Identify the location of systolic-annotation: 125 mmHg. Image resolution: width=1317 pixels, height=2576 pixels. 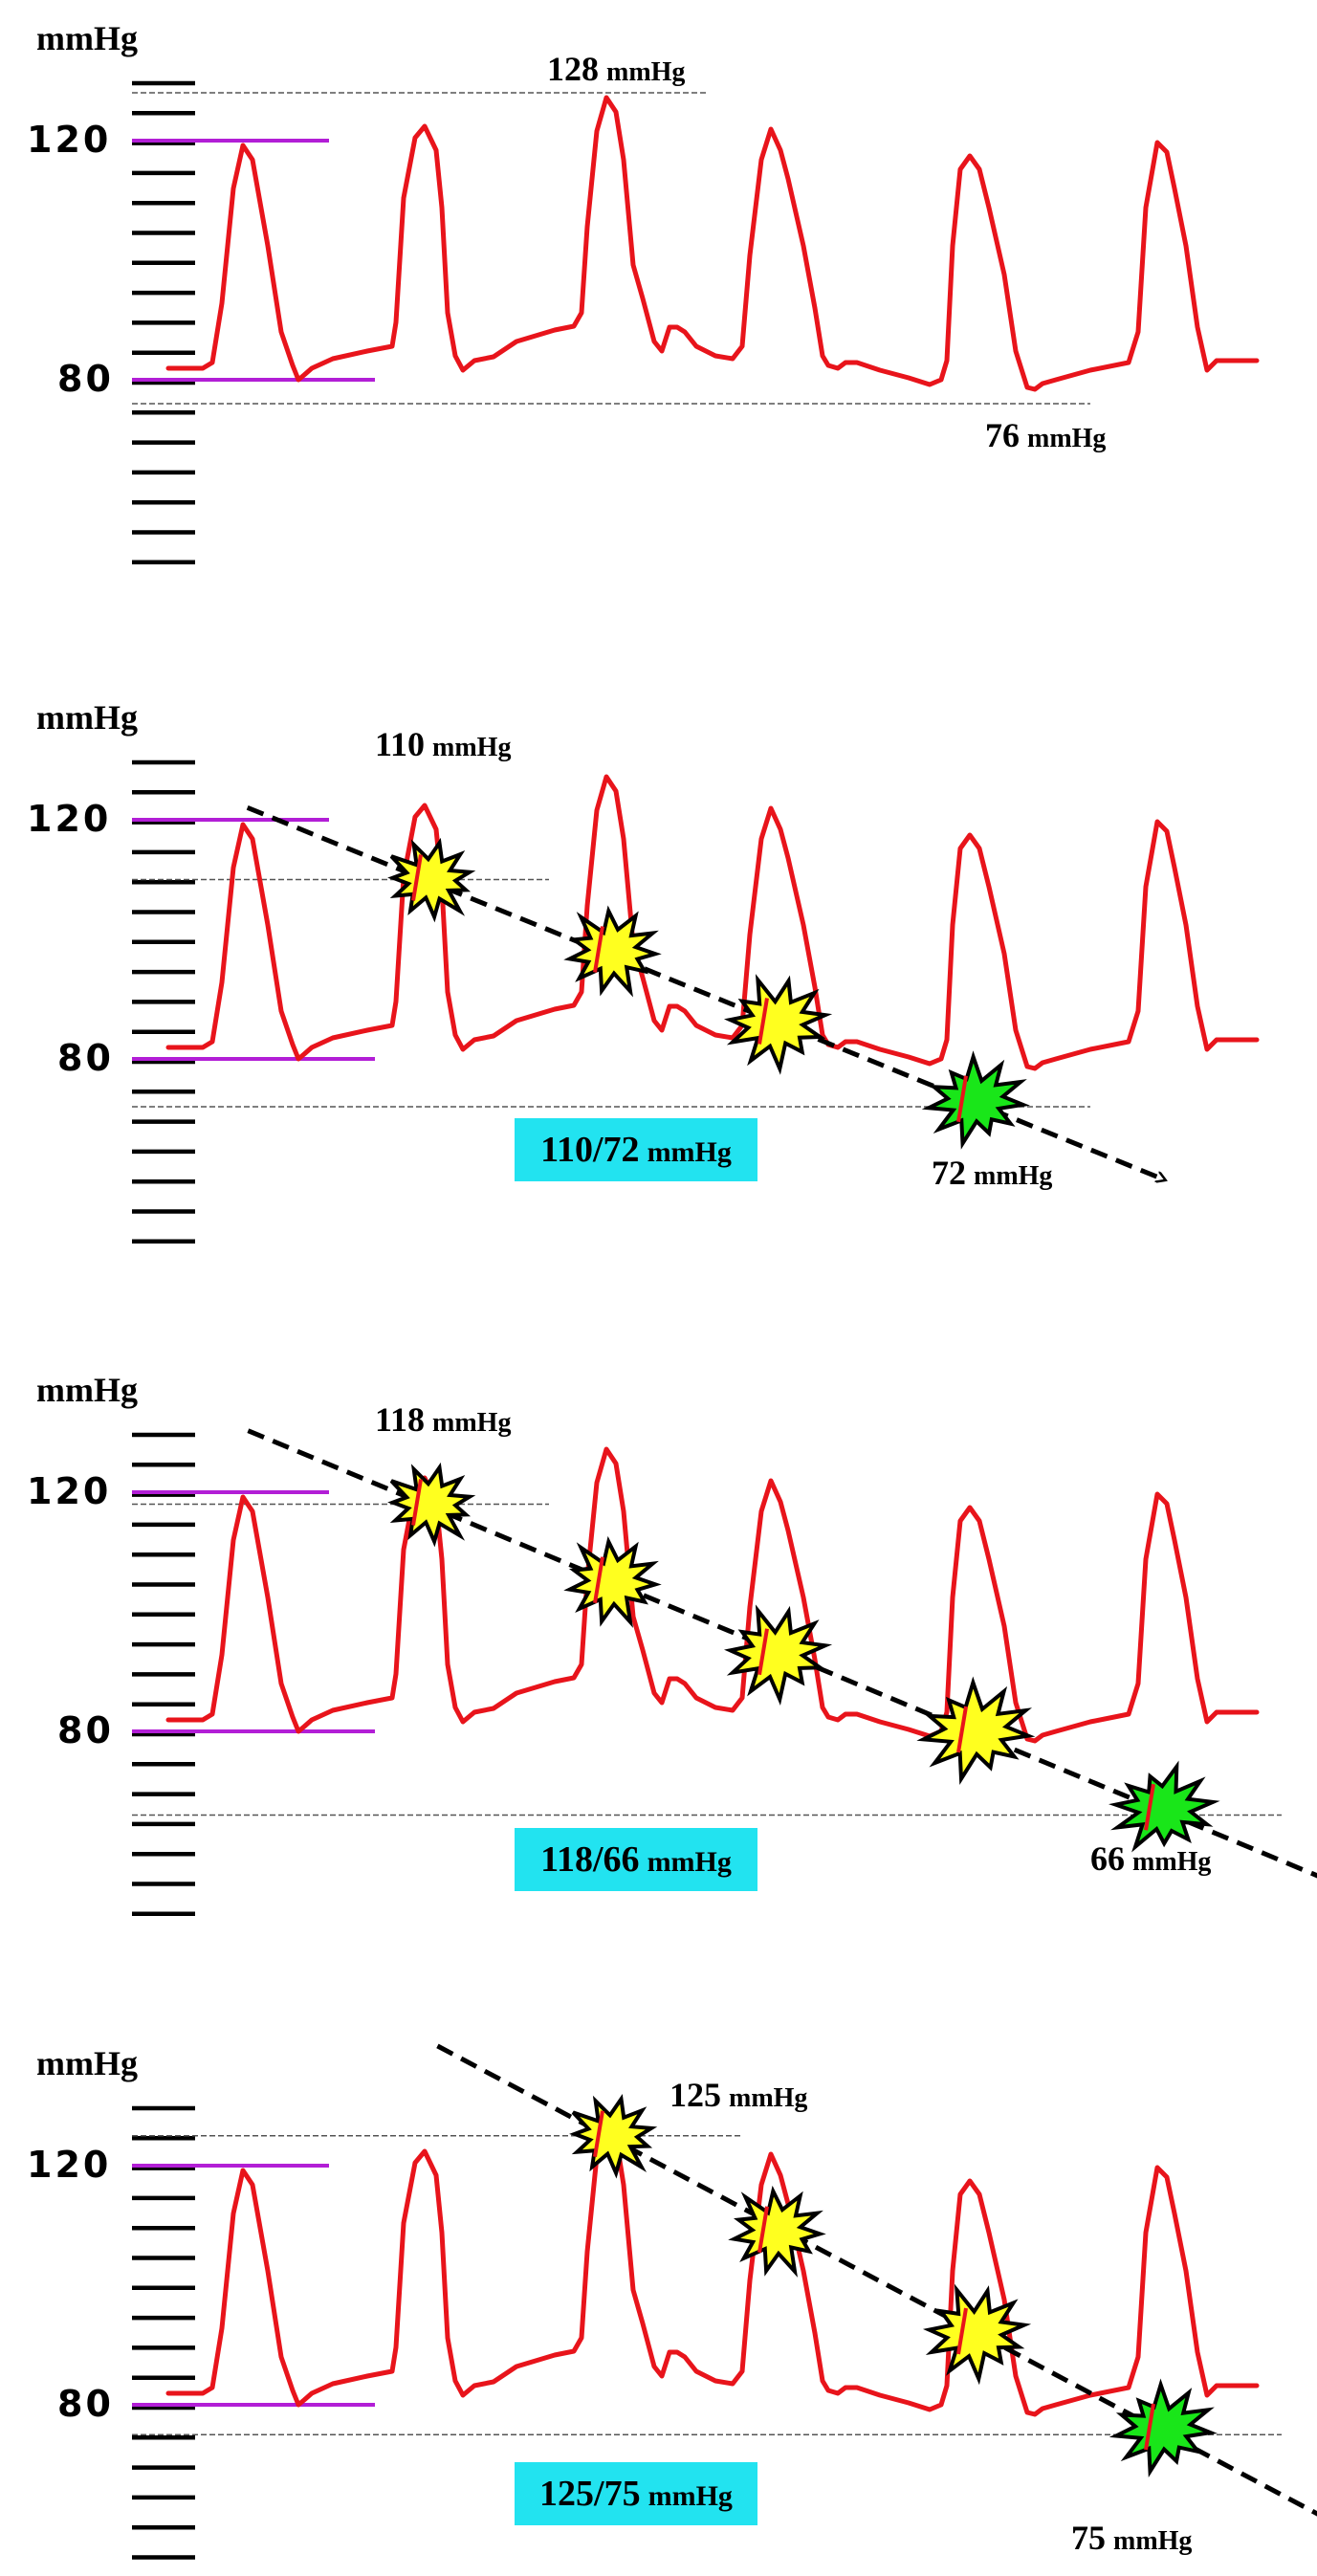
(738, 2095).